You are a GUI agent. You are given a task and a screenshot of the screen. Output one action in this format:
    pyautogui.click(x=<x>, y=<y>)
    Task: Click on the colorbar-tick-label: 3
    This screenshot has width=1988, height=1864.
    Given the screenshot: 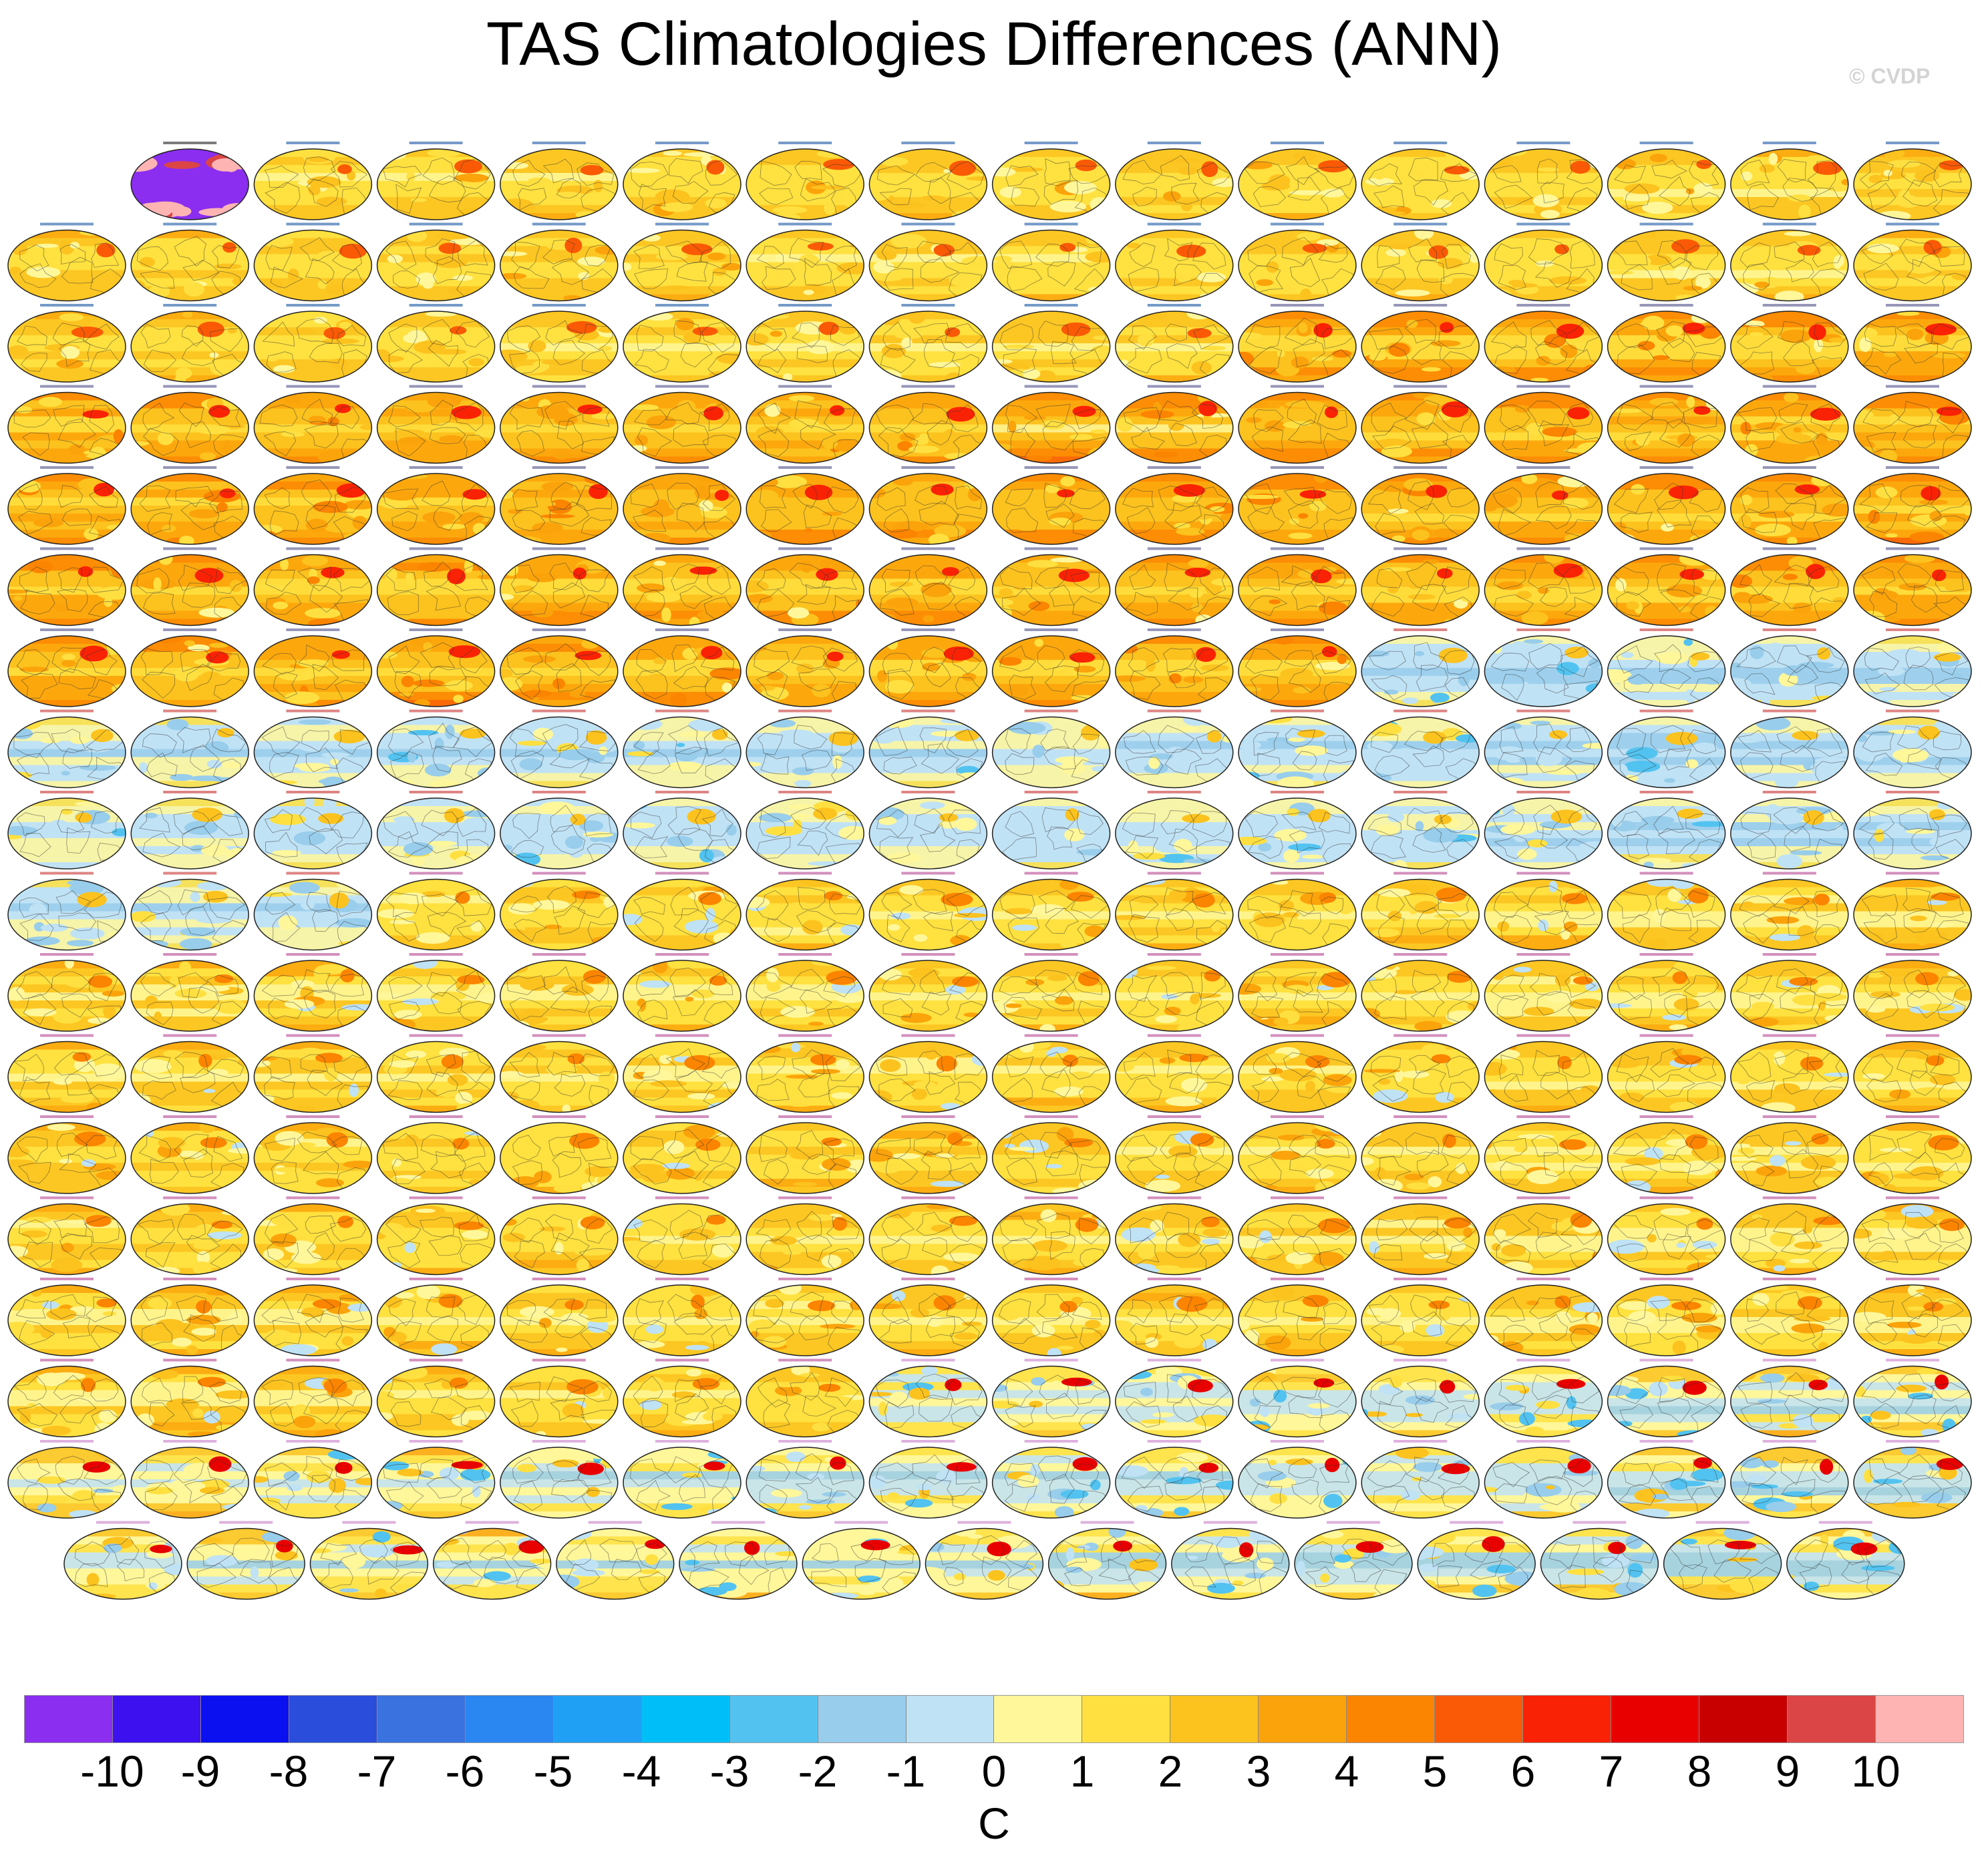 What is the action you would take?
    pyautogui.click(x=1258, y=1771)
    